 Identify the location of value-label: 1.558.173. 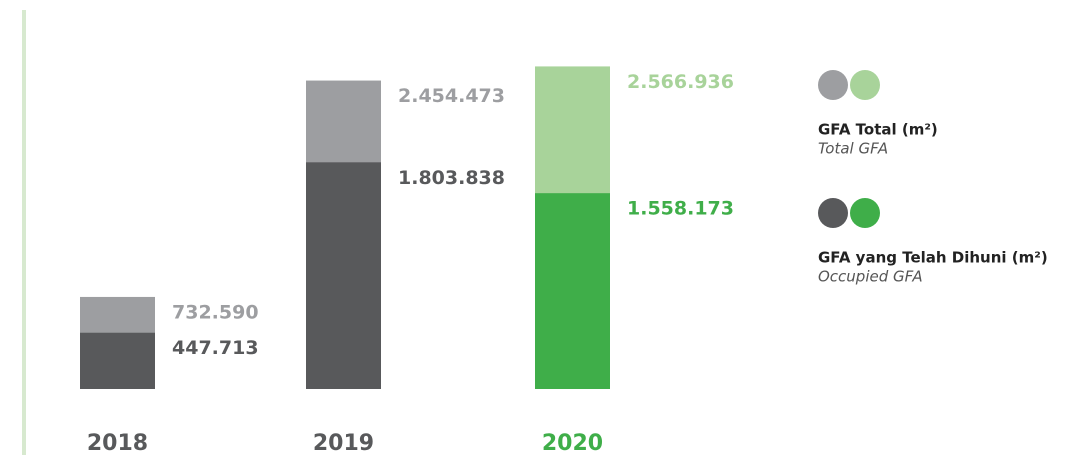
(680, 209).